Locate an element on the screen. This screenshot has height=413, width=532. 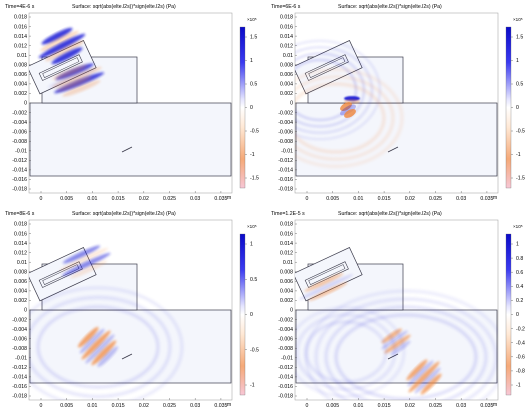
element-outer is located at coordinates (60, 67).